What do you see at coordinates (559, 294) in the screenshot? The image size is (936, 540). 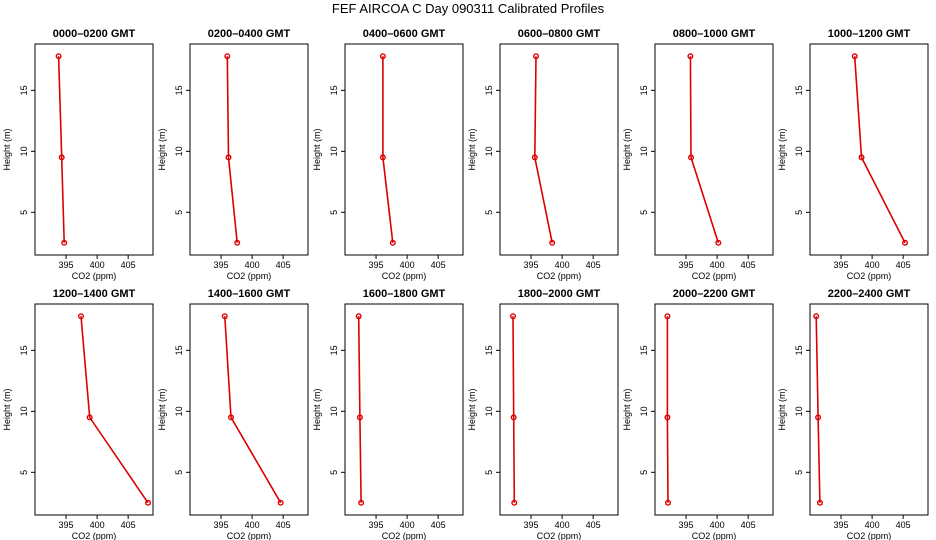 I see `panel-title: 1800–2000 GMT` at bounding box center [559, 294].